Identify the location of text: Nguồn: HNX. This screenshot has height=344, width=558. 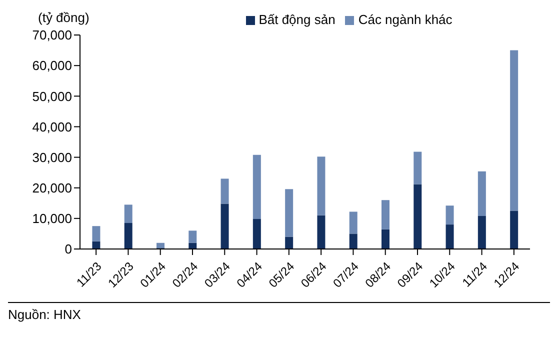
(279, 312).